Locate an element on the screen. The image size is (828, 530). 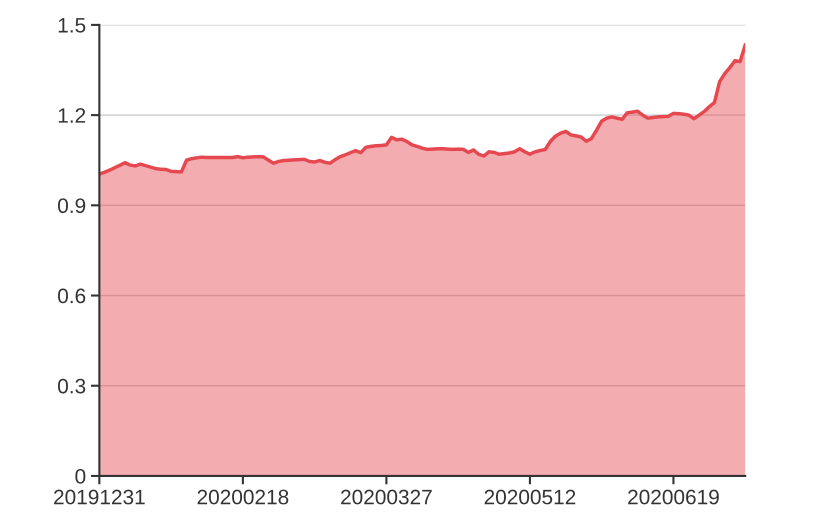
x-tick-label: 20200512 is located at coordinates (530, 497).